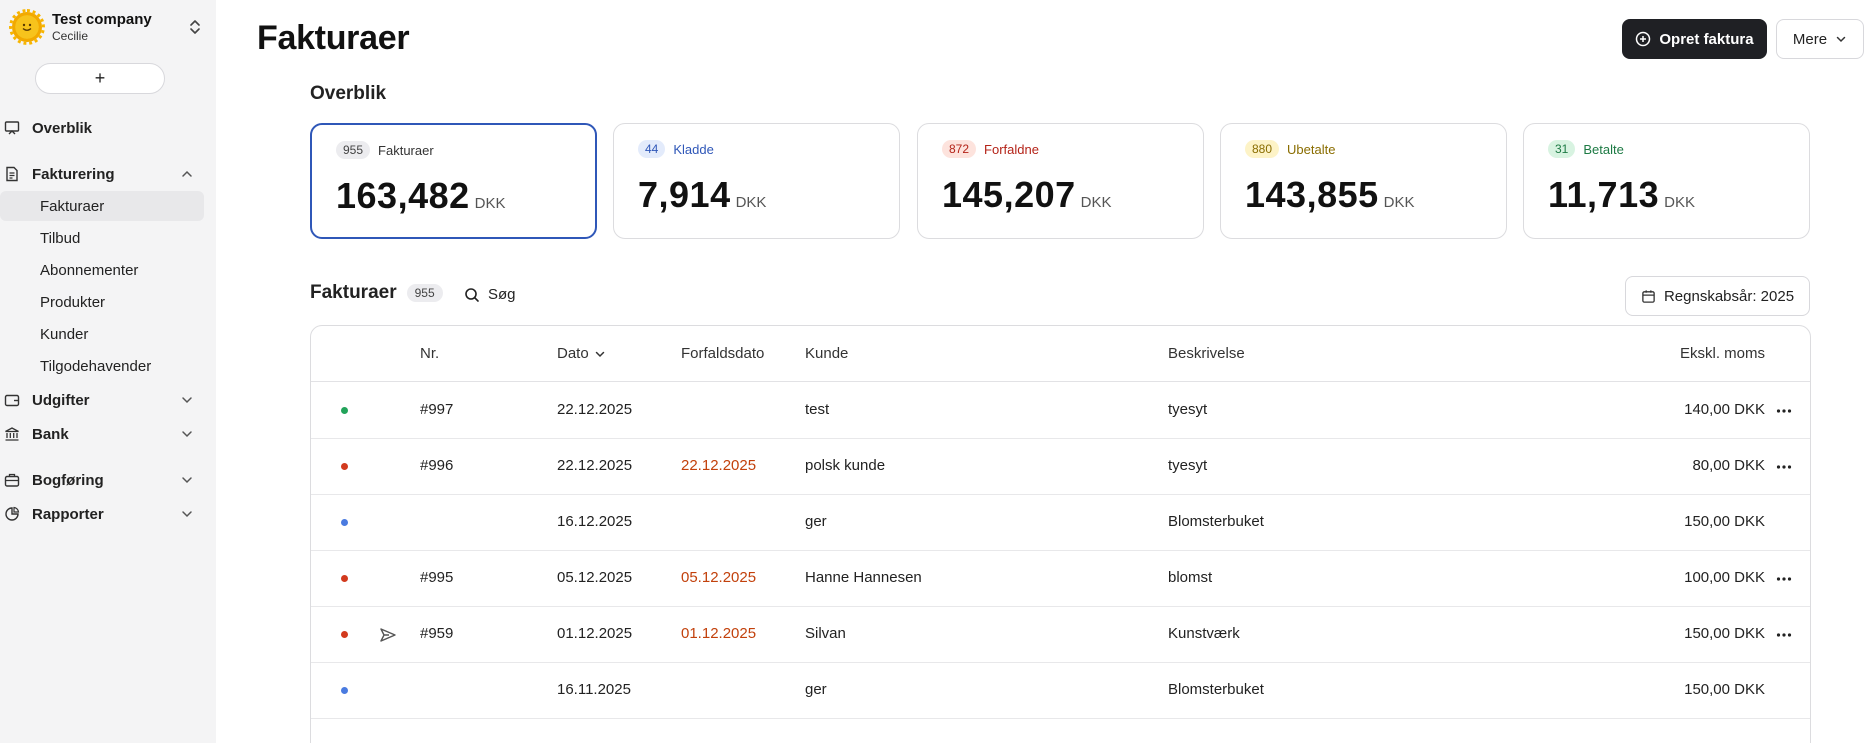 The height and width of the screenshot is (743, 1866). What do you see at coordinates (1060, 411) in the screenshot?
I see `table-row: #997 22.12.2025 test tyesyt 140,00 DKK` at bounding box center [1060, 411].